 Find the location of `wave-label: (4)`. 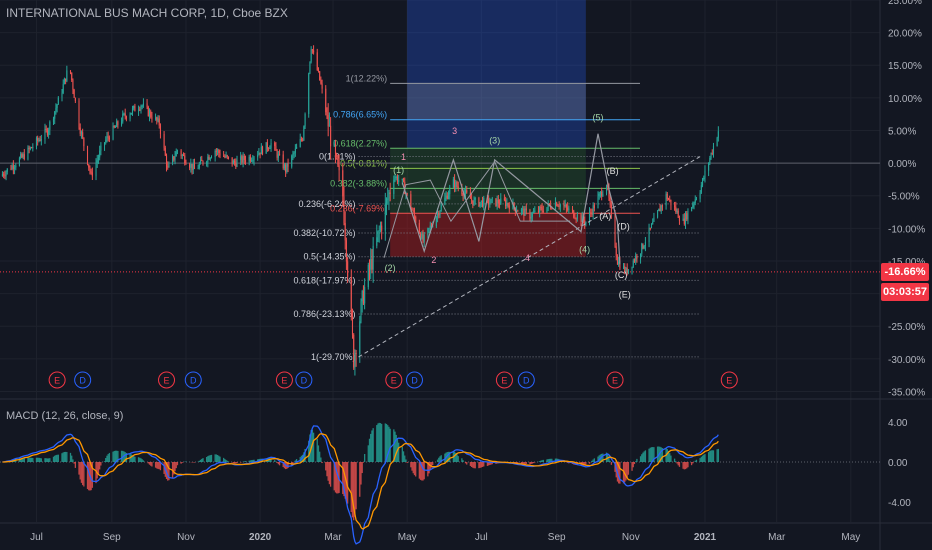

wave-label: (4) is located at coordinates (584, 250).